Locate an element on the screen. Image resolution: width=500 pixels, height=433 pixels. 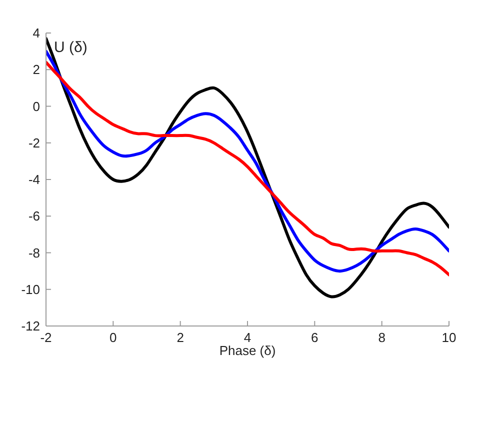
y-axis-title: U (δ) is located at coordinates (71, 47).